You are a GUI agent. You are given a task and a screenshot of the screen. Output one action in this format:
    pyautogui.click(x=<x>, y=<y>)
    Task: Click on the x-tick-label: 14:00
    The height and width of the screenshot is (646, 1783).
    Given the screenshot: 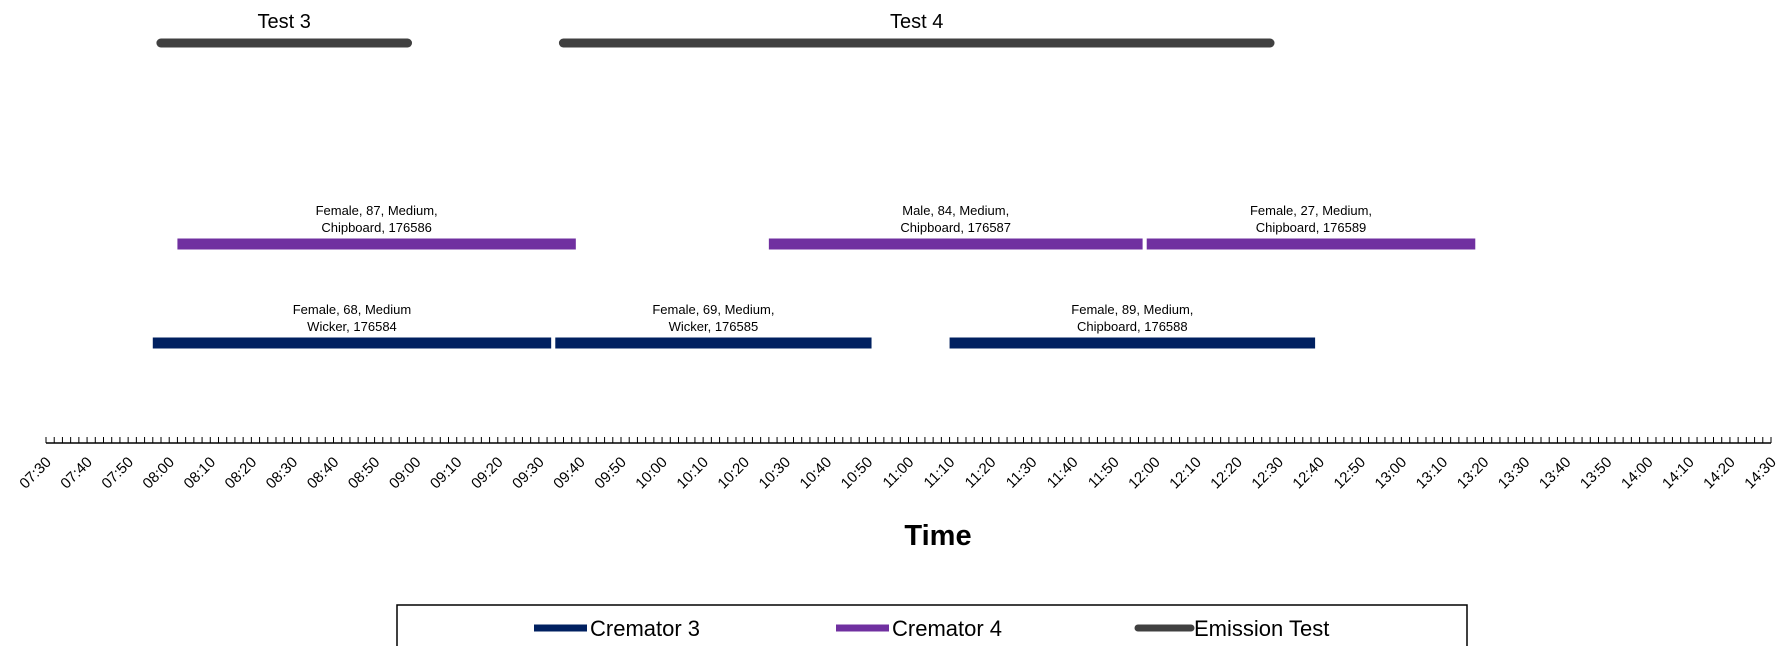 What is the action you would take?
    pyautogui.click(x=1637, y=473)
    